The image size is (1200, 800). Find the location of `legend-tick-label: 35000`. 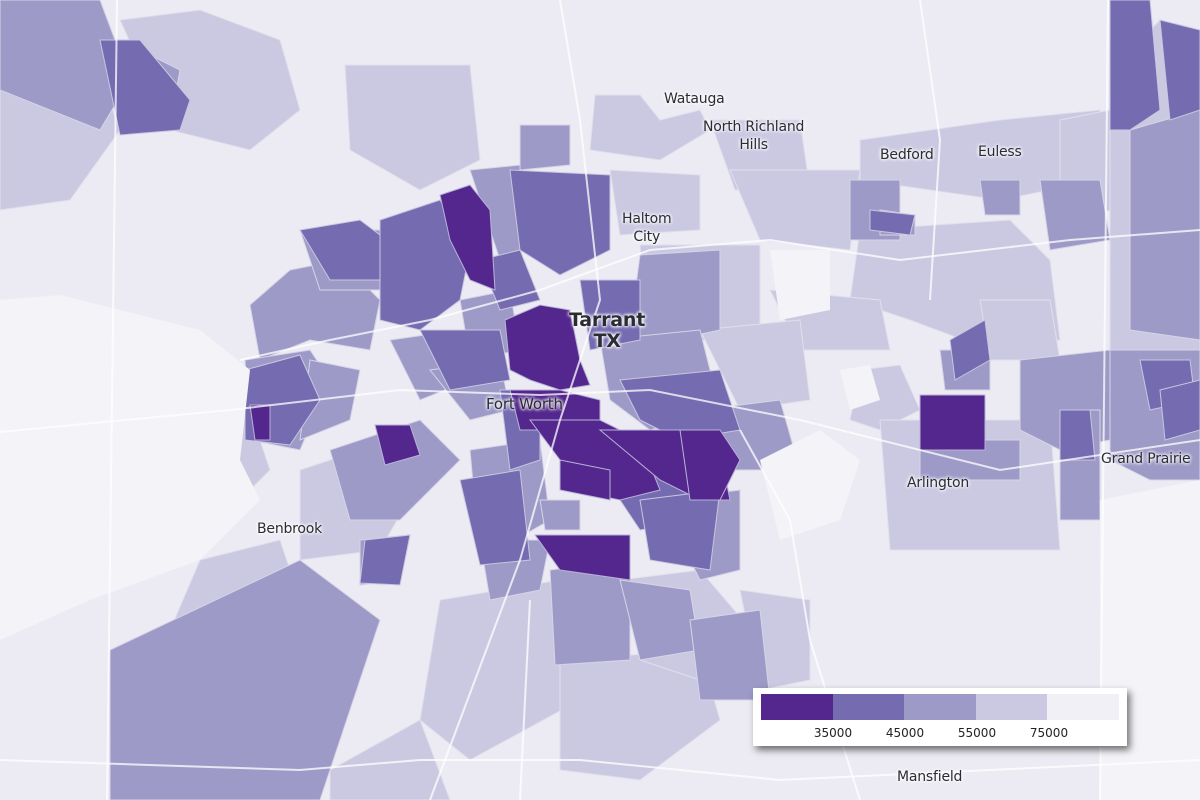

legend-tick-label: 35000 is located at coordinates (833, 733).